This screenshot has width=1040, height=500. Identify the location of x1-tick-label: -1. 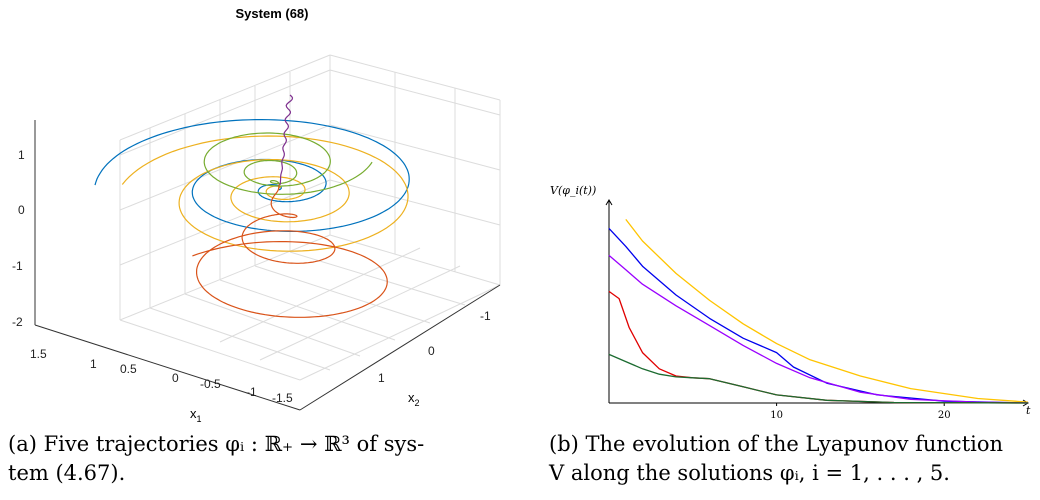
(251, 392).